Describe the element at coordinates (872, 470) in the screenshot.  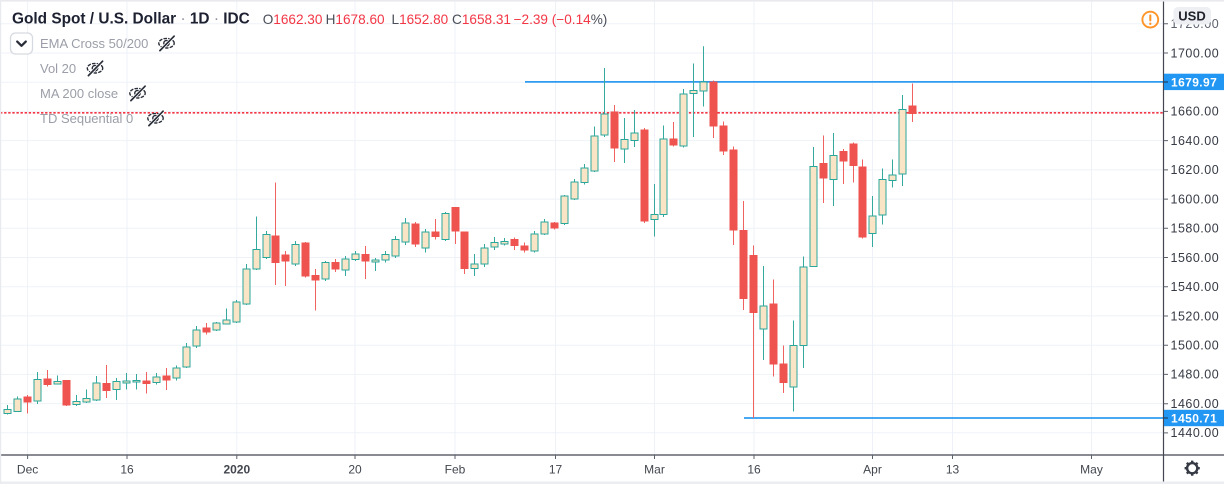
I see `svg-text: Apr` at that location.